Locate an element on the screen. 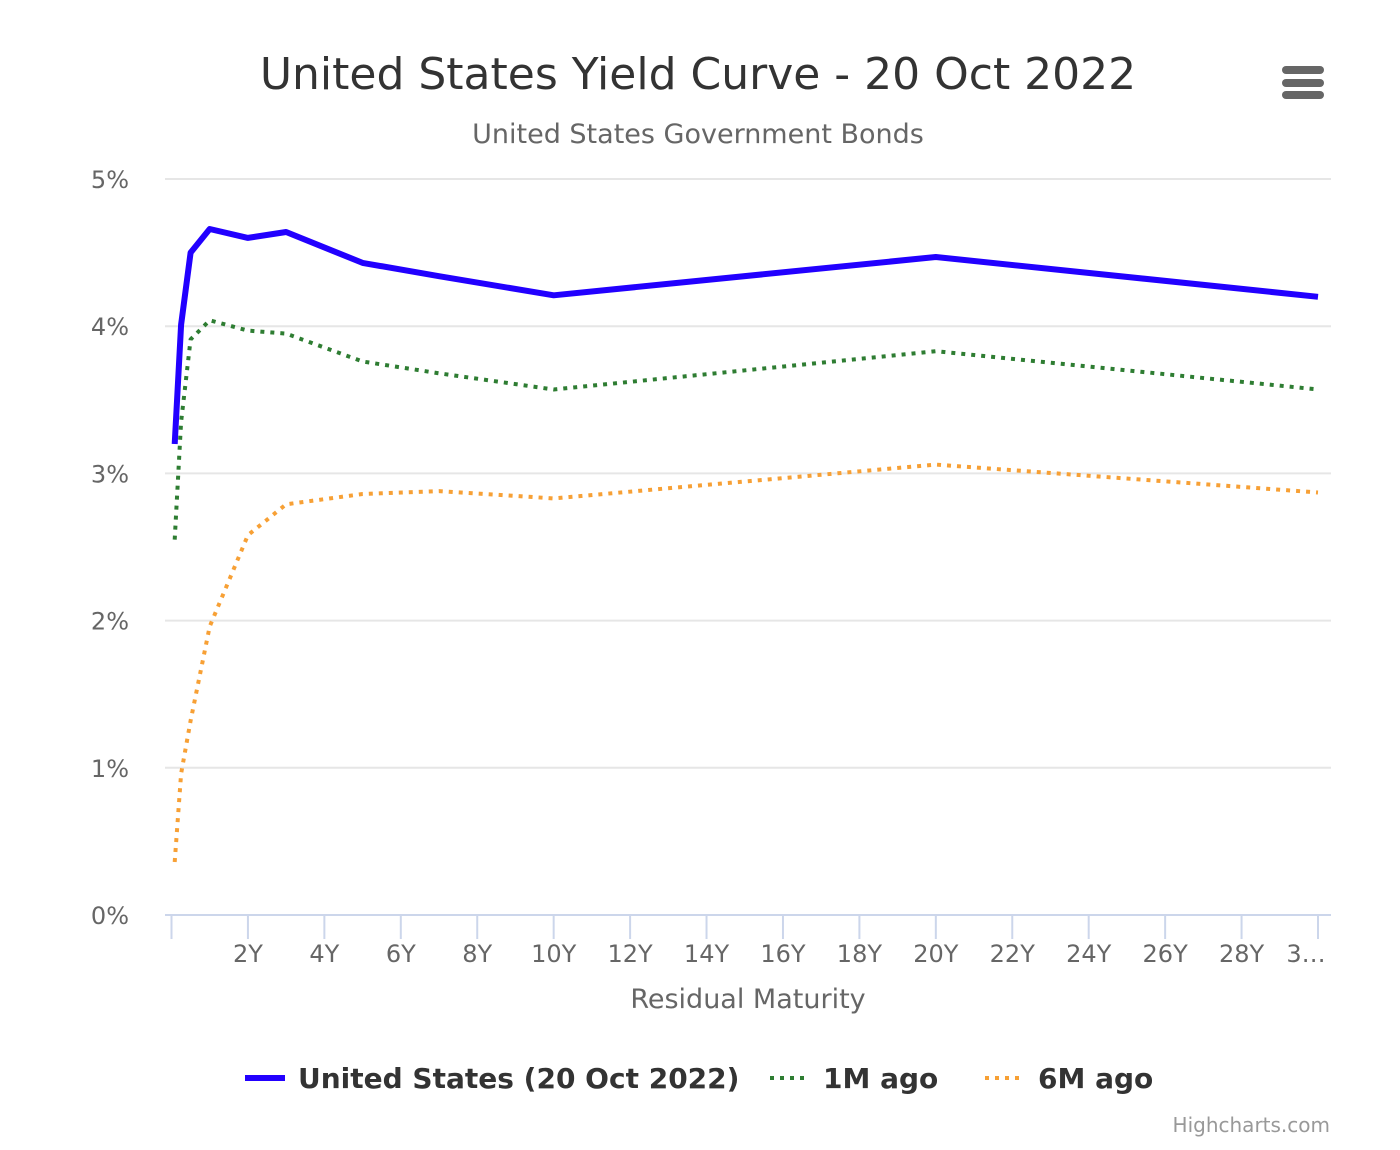 This screenshot has width=1400, height=1150. y-tick-label: 0% is located at coordinates (110, 916).